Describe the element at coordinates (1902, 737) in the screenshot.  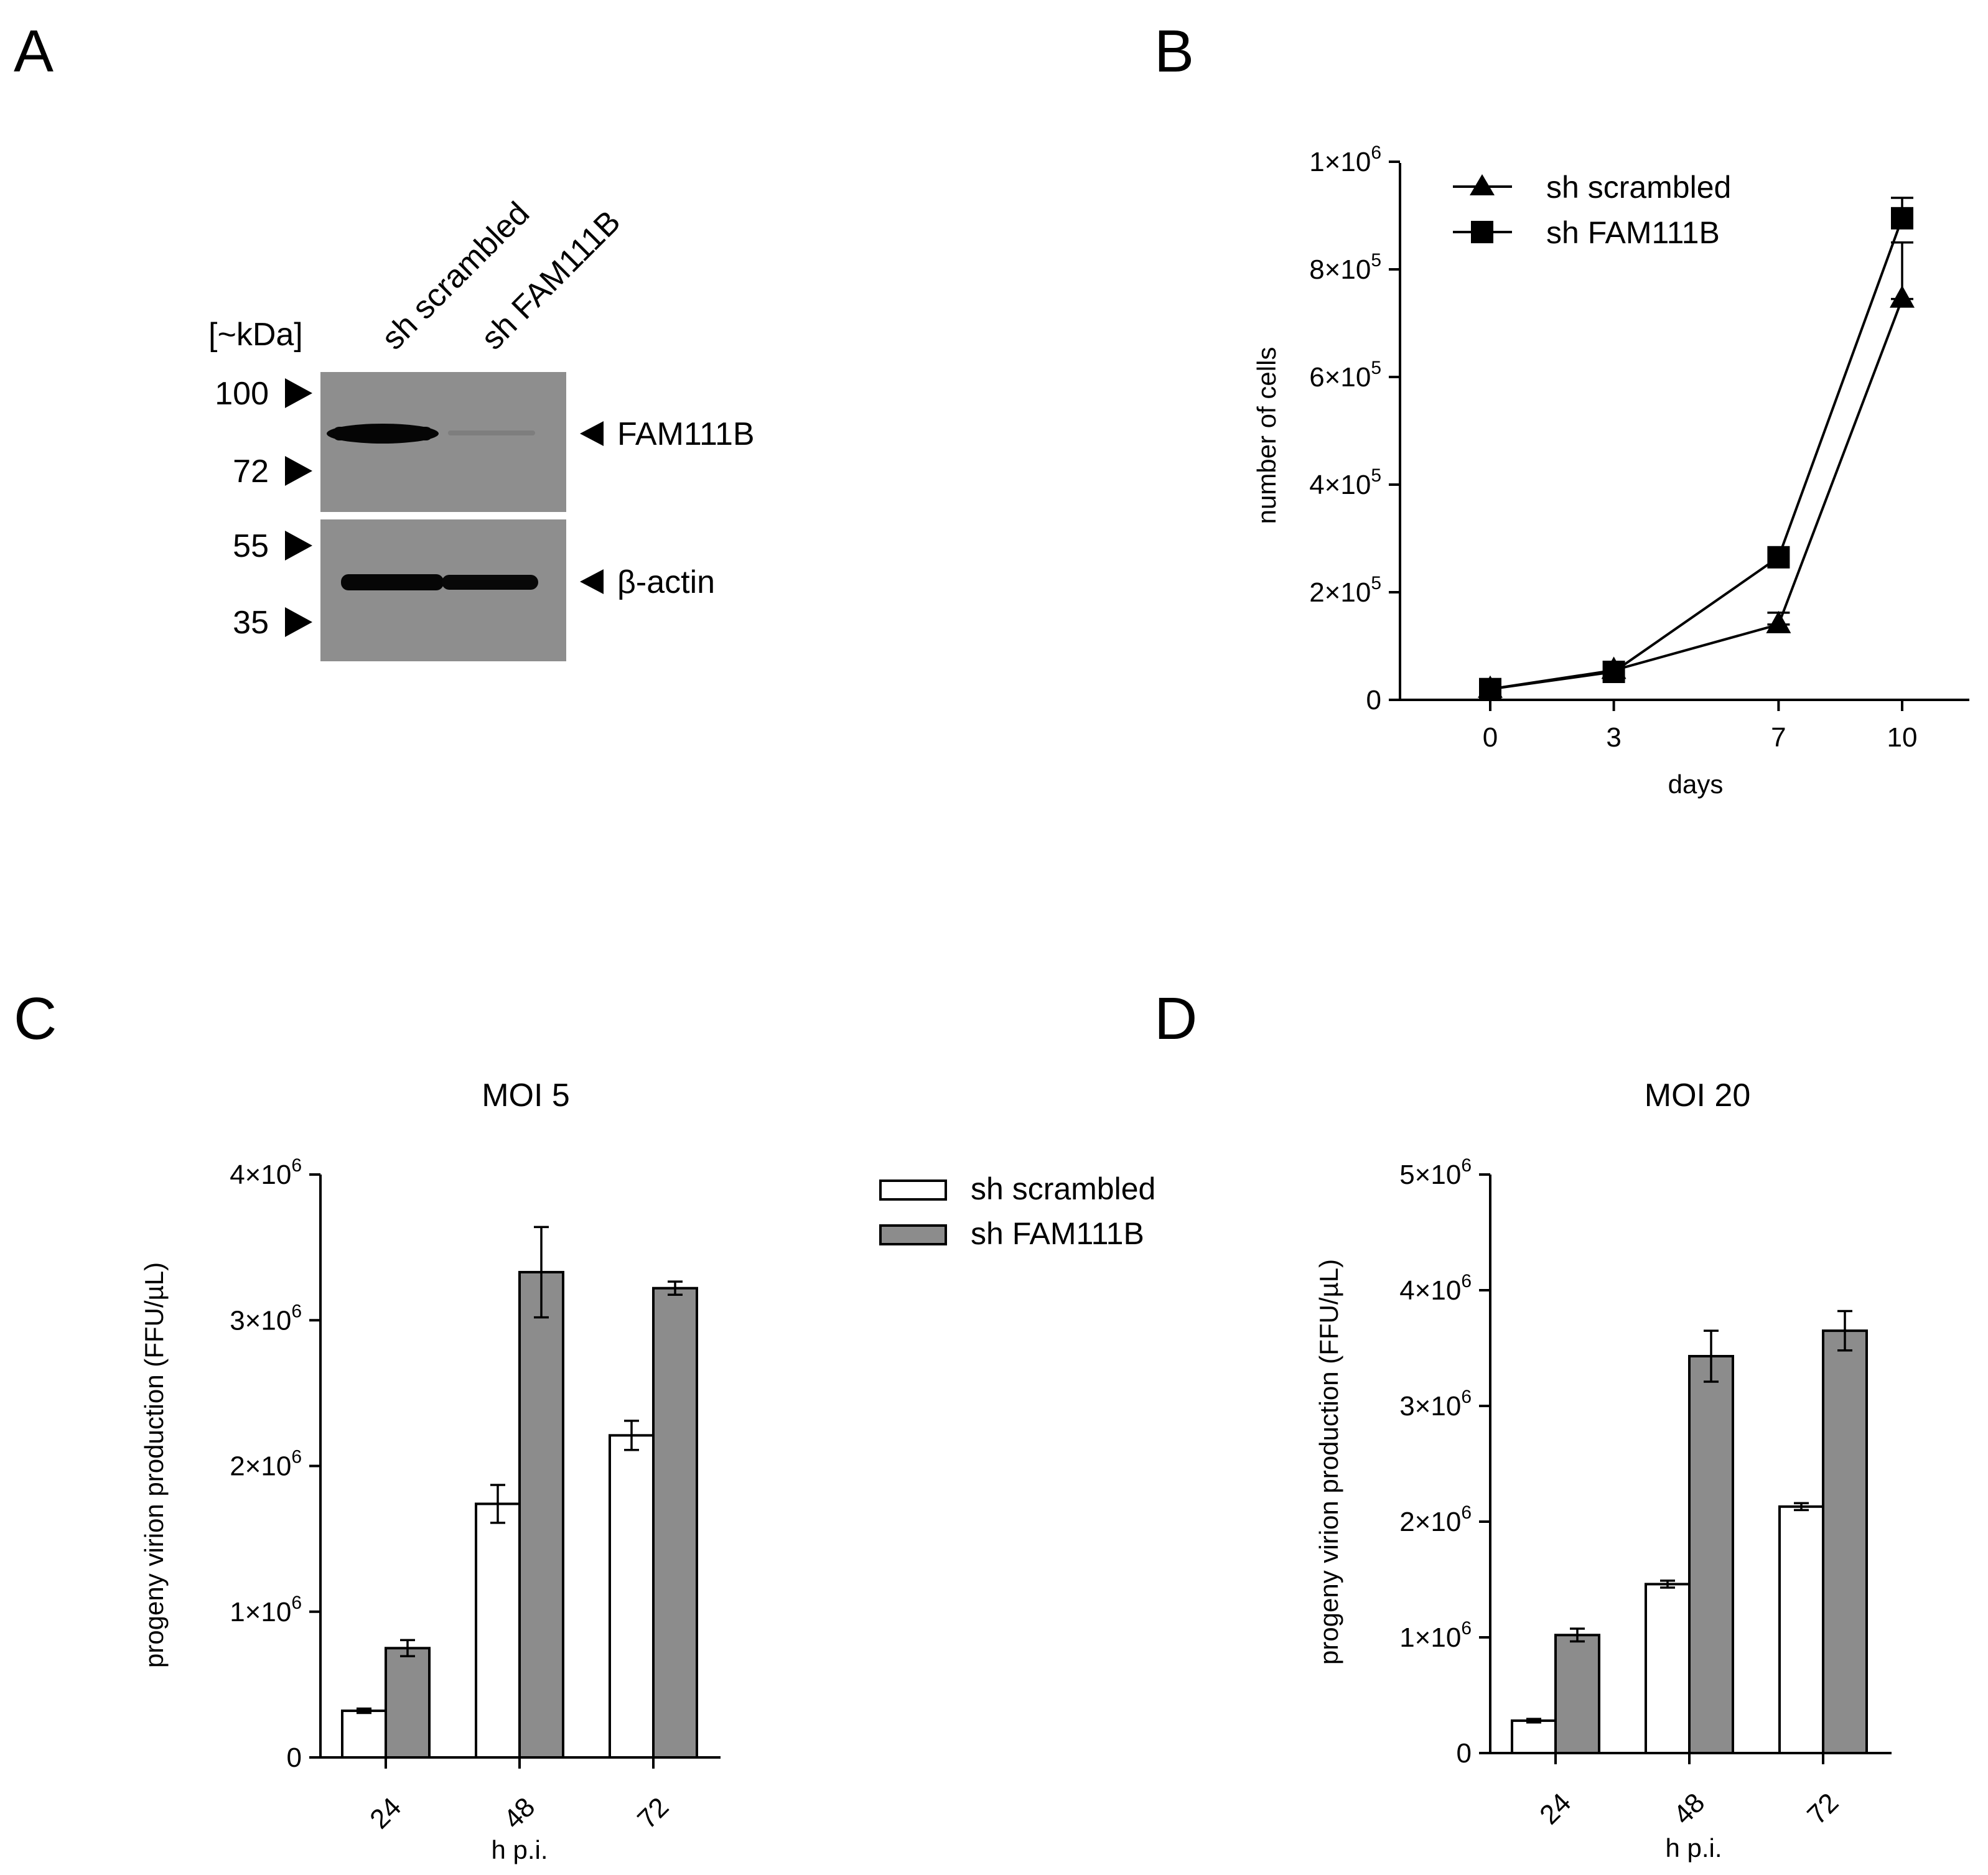
I see `x-tick-label-b-3: 10` at that location.